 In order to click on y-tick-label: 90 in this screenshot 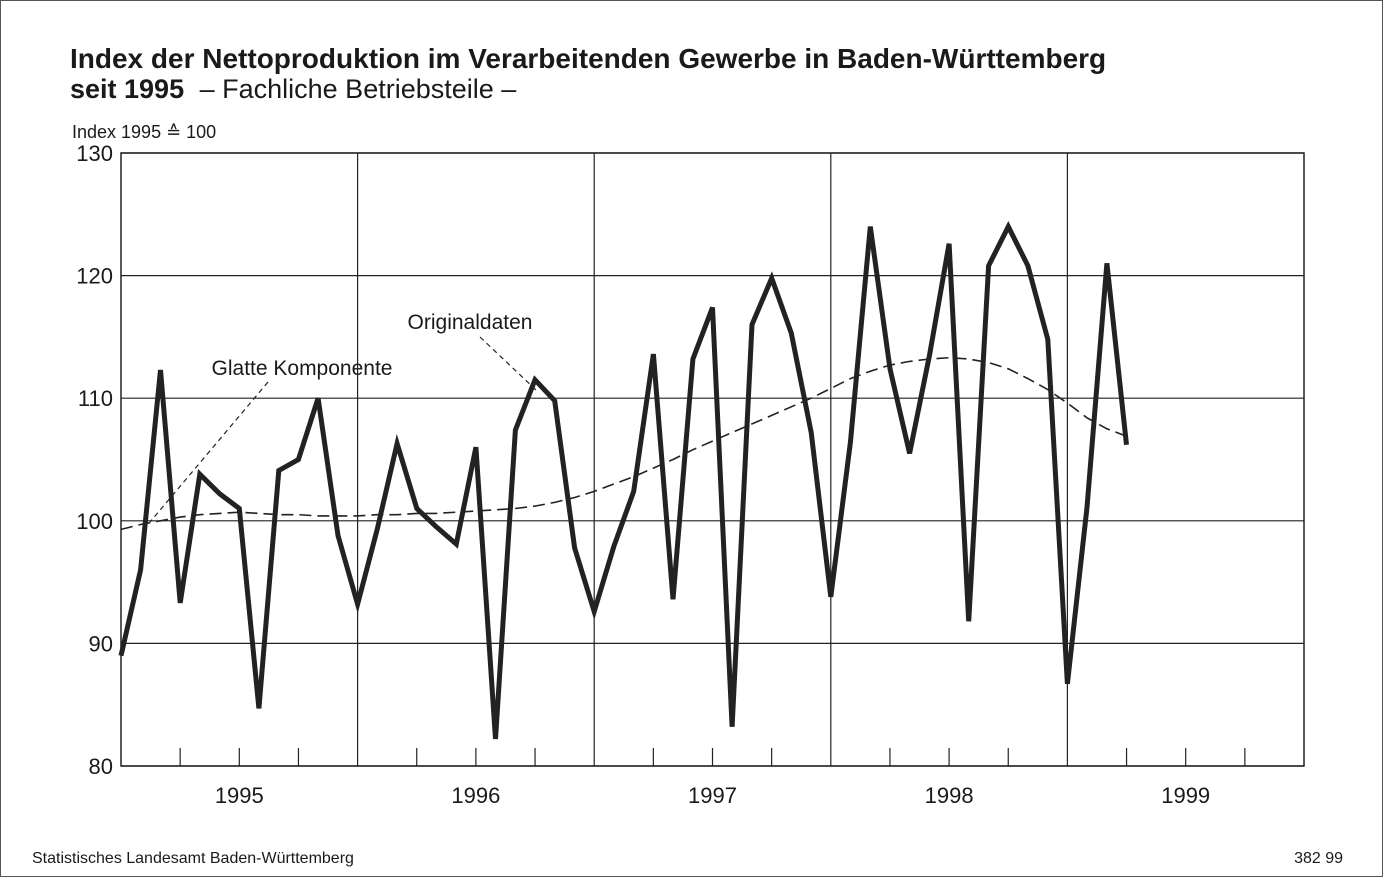, I will do `click(101, 643)`.